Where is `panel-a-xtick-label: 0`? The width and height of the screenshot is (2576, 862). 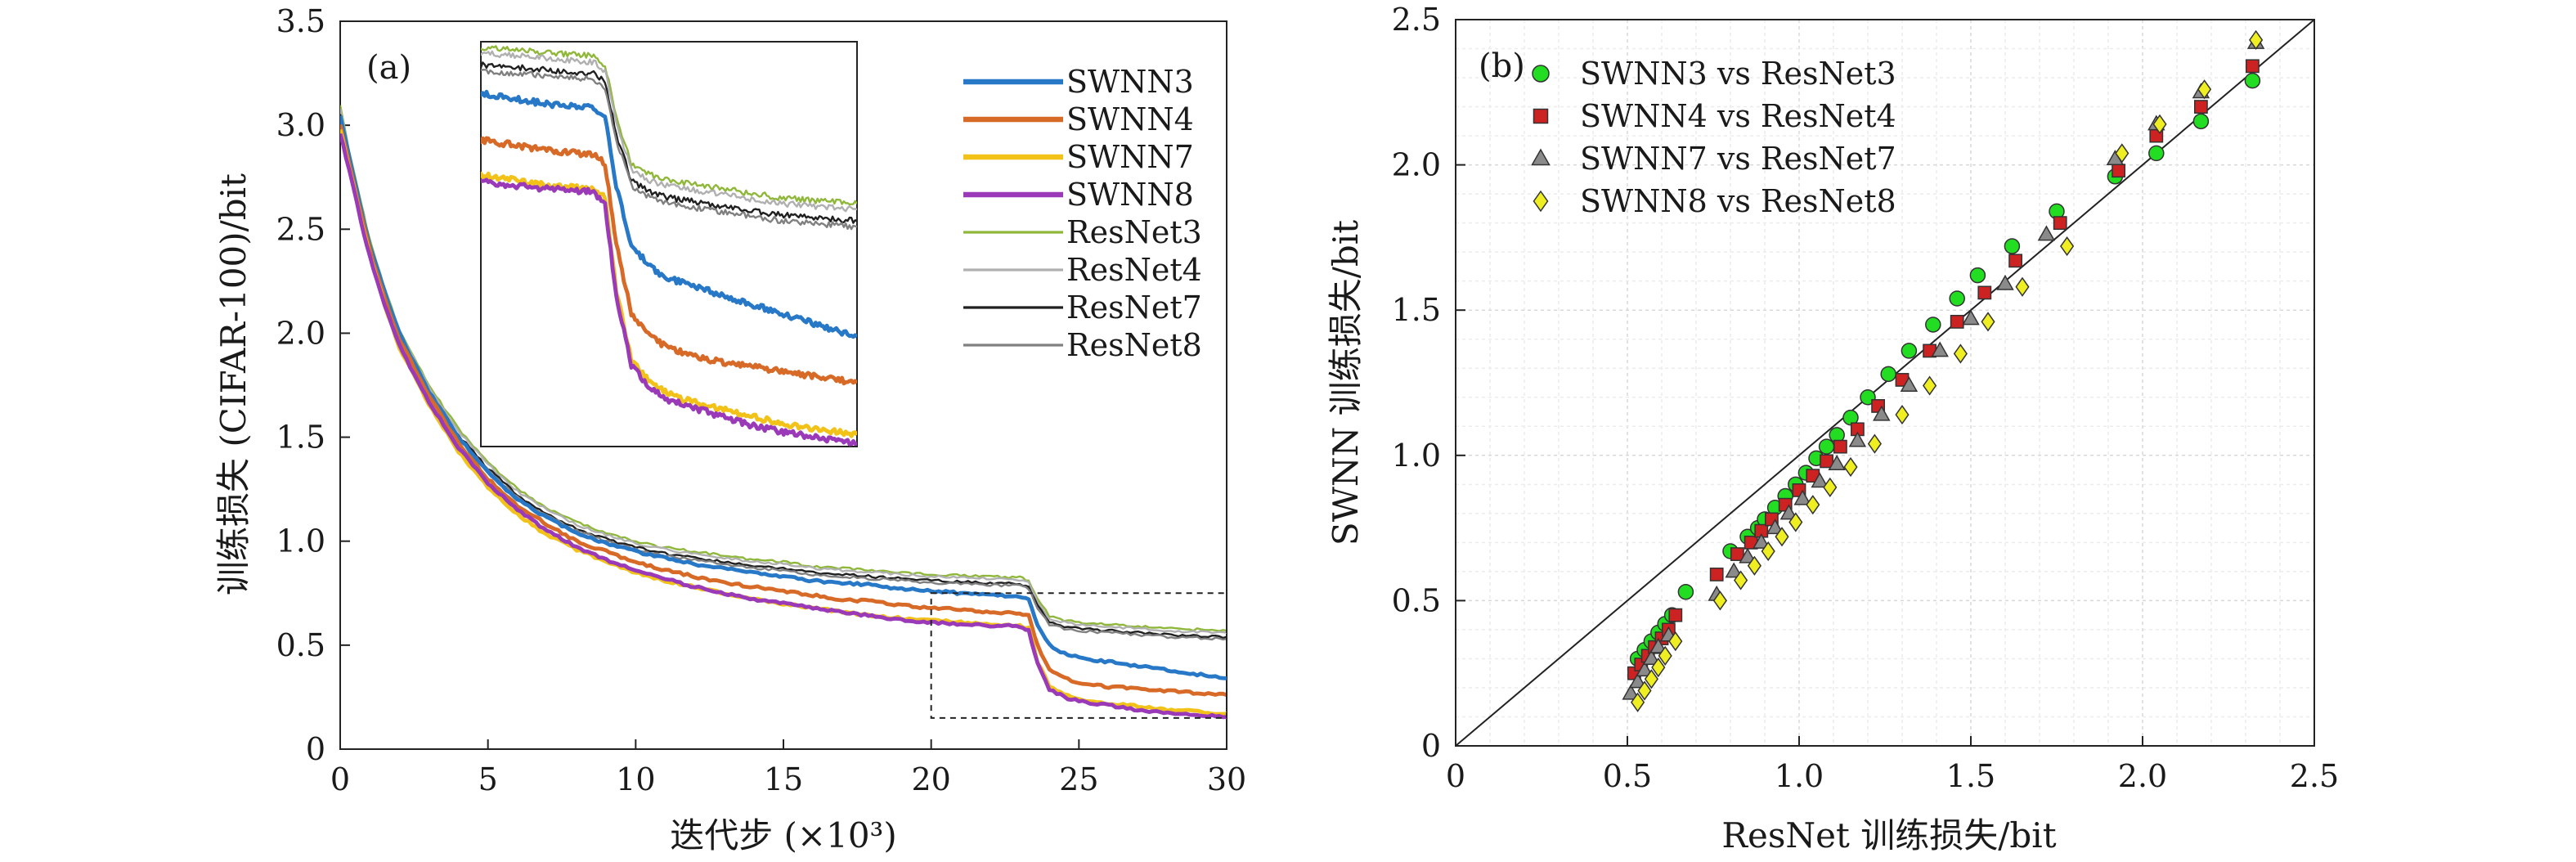
panel-a-xtick-label: 0 is located at coordinates (340, 779).